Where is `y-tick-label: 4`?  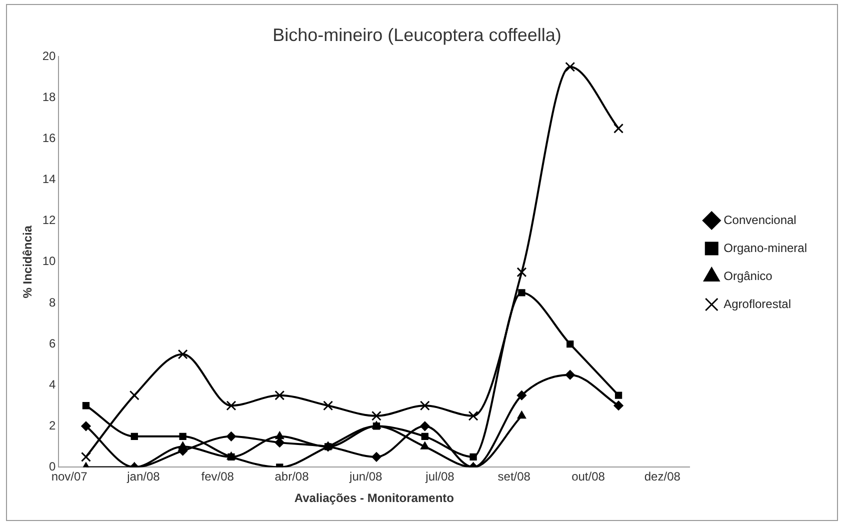 y-tick-label: 4 is located at coordinates (52, 384).